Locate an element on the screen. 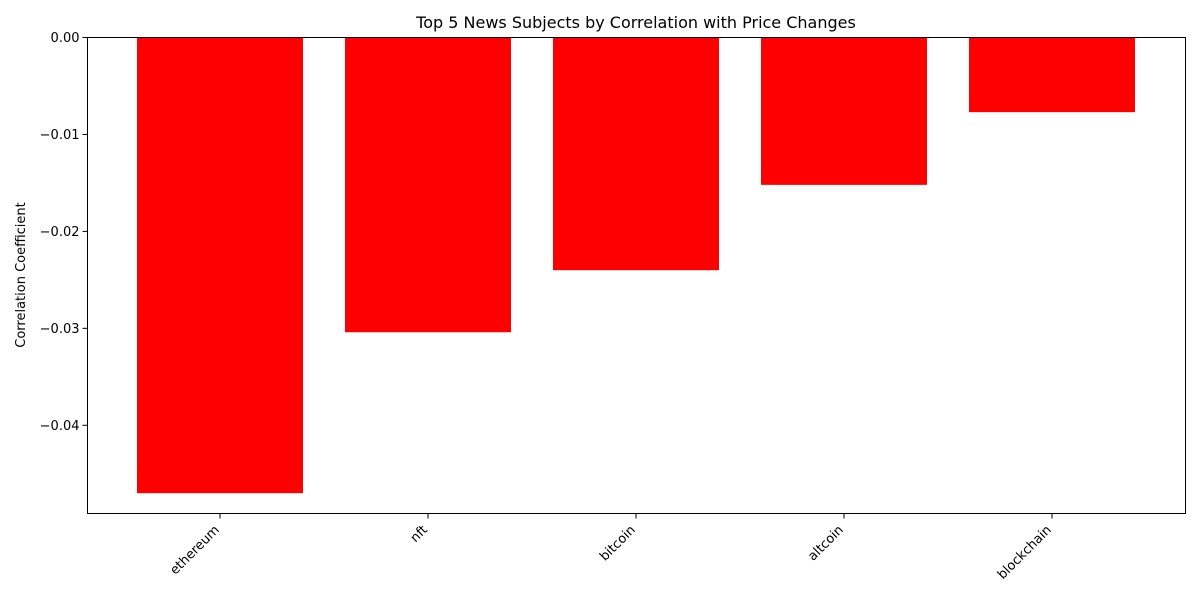 Image resolution: width=1200 pixels, height=600 pixels. bar-ethereum is located at coordinates (220, 265).